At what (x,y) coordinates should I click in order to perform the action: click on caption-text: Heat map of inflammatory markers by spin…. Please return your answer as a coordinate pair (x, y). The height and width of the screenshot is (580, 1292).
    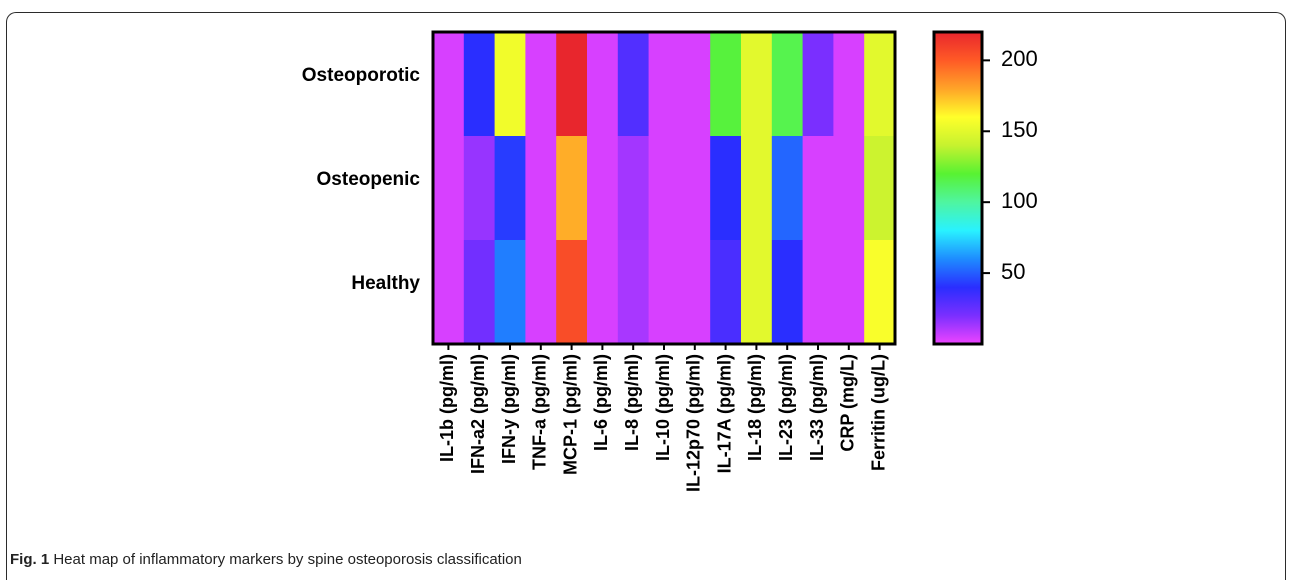
    Looking at the image, I should click on (287, 559).